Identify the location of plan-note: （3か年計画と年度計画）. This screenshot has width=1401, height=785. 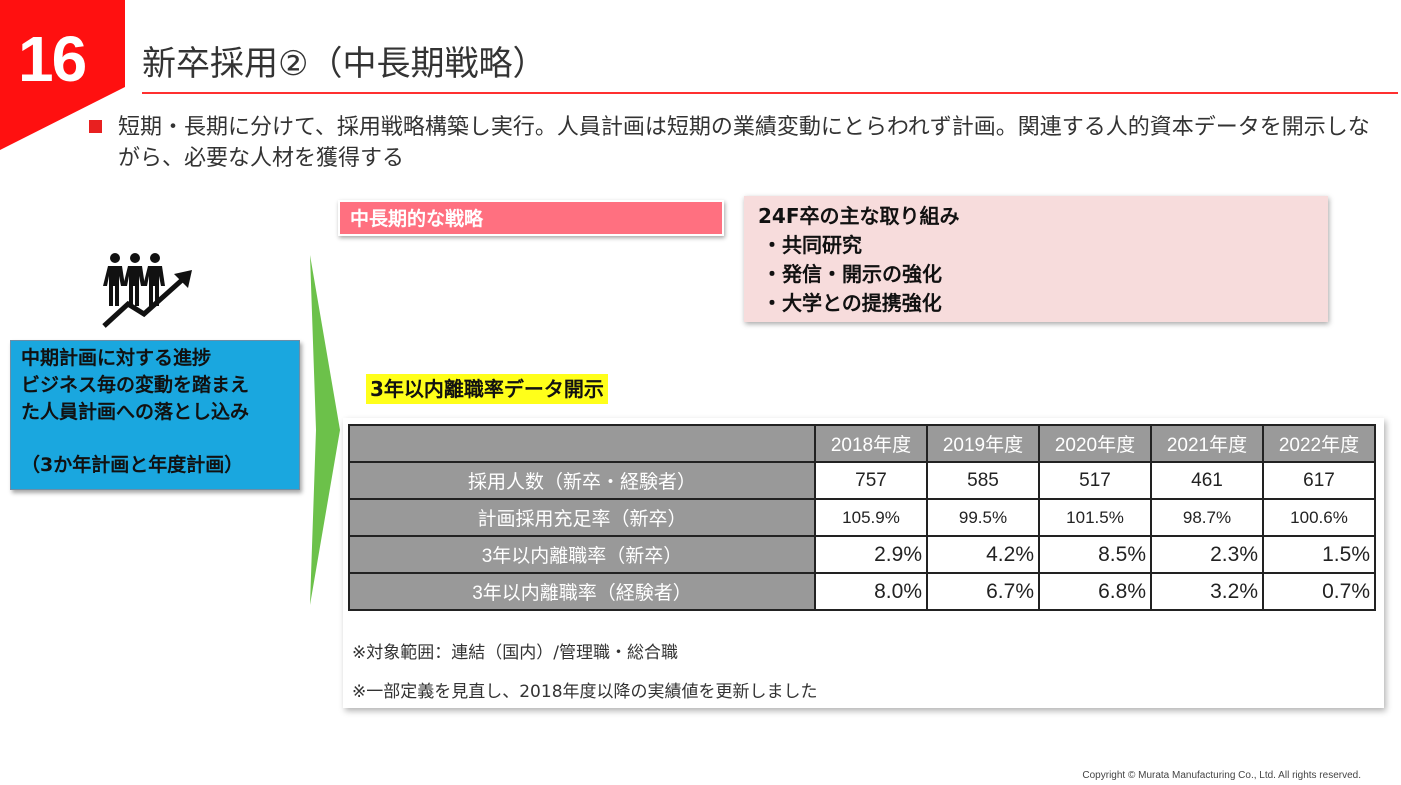
(132, 465).